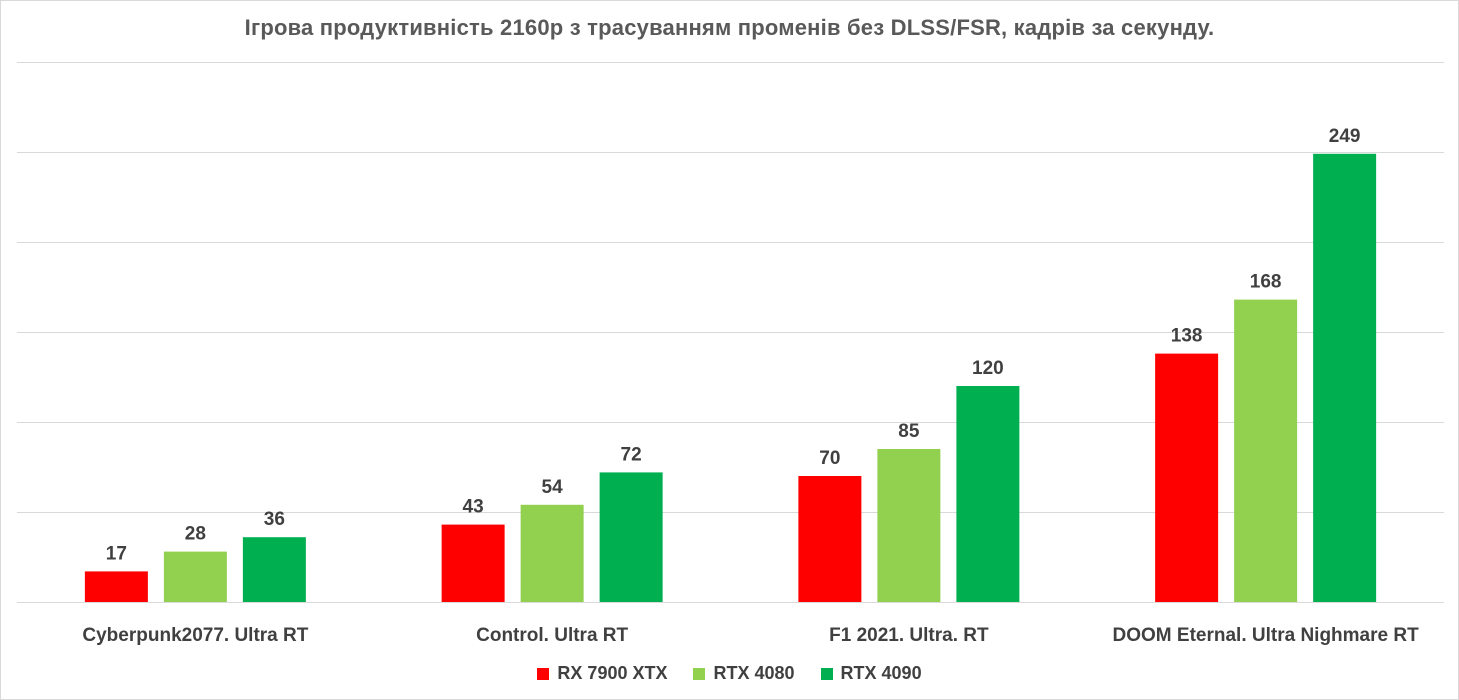 This screenshot has height=700, width=1459. What do you see at coordinates (909, 431) in the screenshot?
I see `bar-value-label: 85` at bounding box center [909, 431].